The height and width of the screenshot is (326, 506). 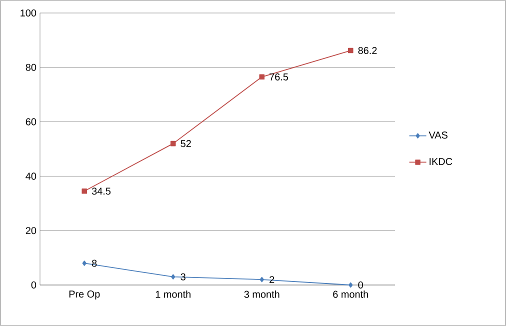 I want to click on legend-label: VAS, so click(x=438, y=135).